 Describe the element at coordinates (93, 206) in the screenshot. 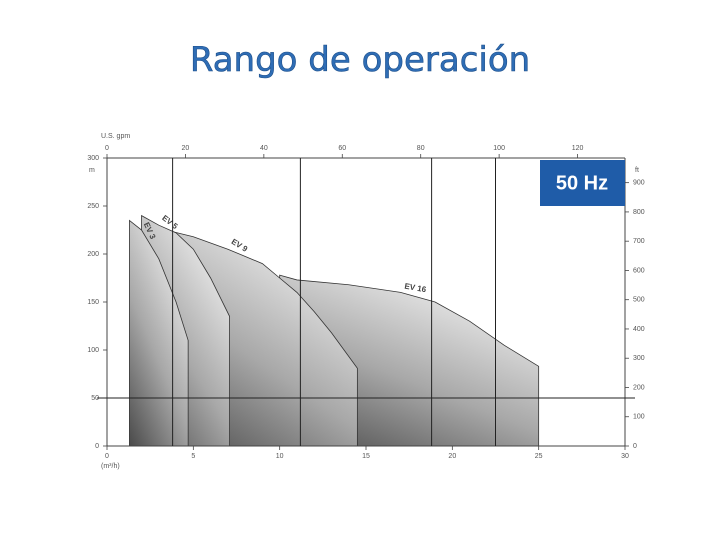

I see `y-tick-label: 250` at that location.